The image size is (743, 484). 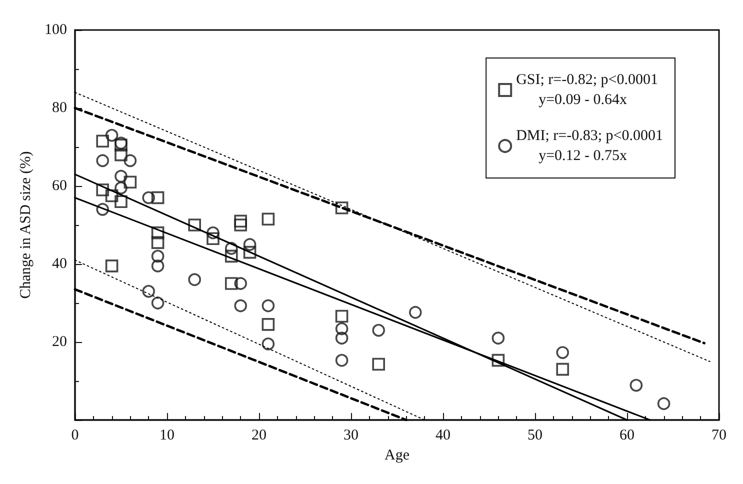 I want to click on y-tick-label: 60, so click(x=59, y=186).